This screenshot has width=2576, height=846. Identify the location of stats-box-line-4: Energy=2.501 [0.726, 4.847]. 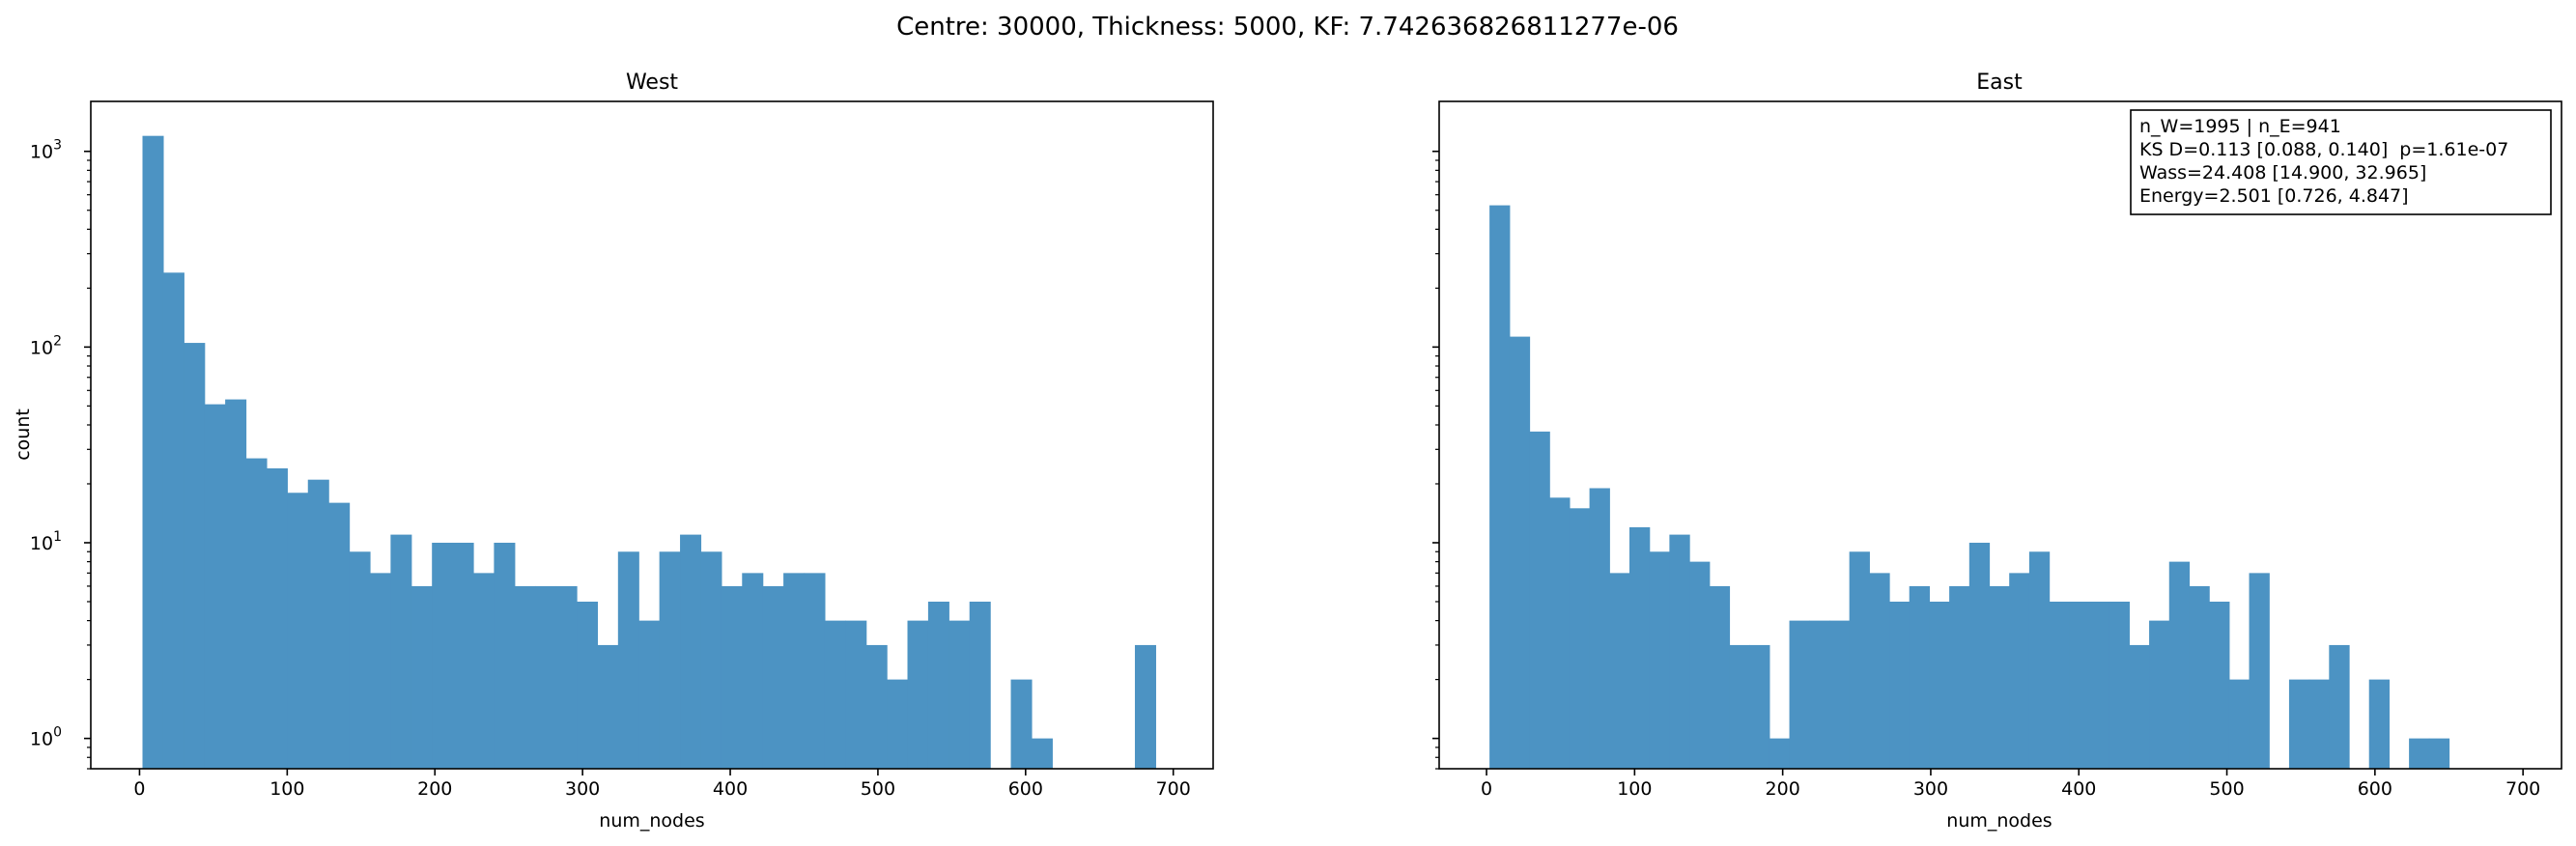
(2274, 196).